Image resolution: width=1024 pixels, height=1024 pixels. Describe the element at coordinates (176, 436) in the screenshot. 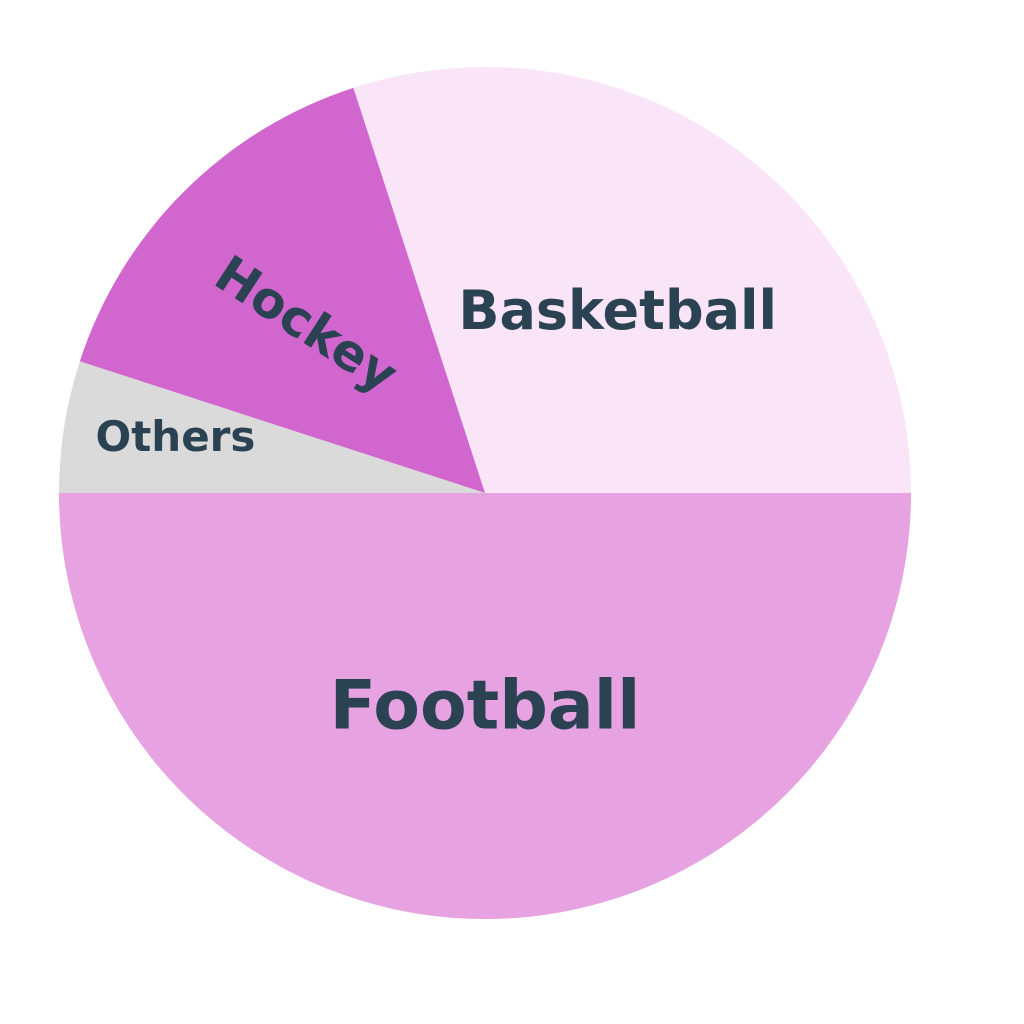

I see `pie-label-others: Others` at that location.